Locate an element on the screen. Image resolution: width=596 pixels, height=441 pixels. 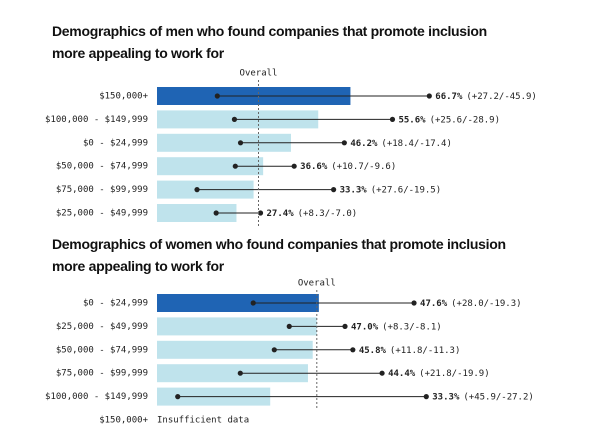
value-label-error: (+18.4/-17.4) is located at coordinates (416, 143).